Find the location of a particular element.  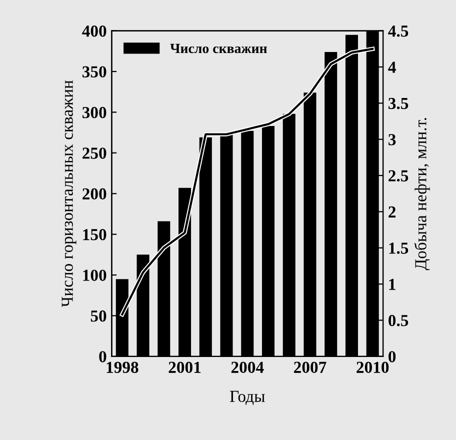

y2-tick-label: 3 is located at coordinates (392, 140).